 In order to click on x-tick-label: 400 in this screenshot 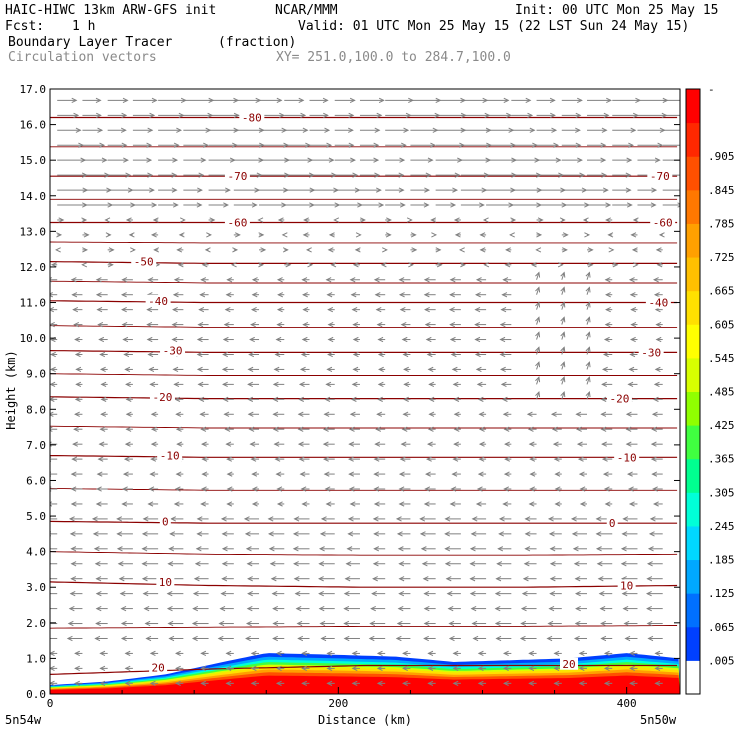, I will do `click(627, 703)`.